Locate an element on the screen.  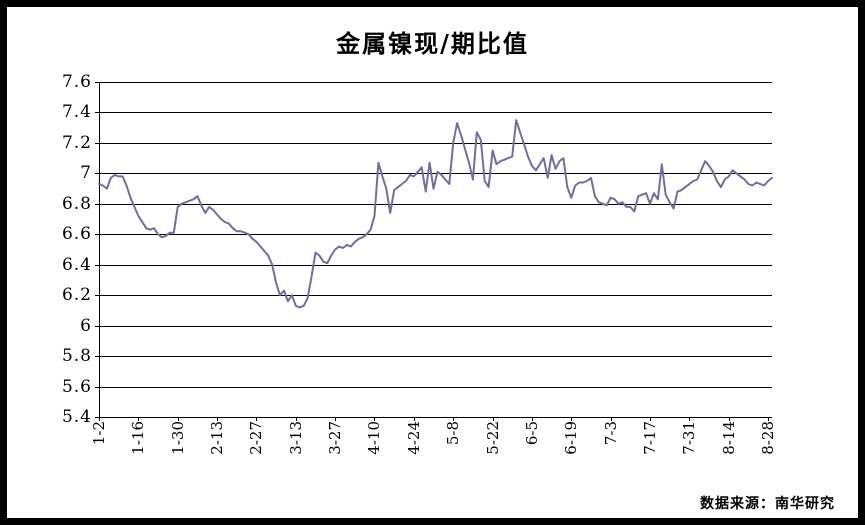
y-tick-label: 5.6 is located at coordinates (76, 386).